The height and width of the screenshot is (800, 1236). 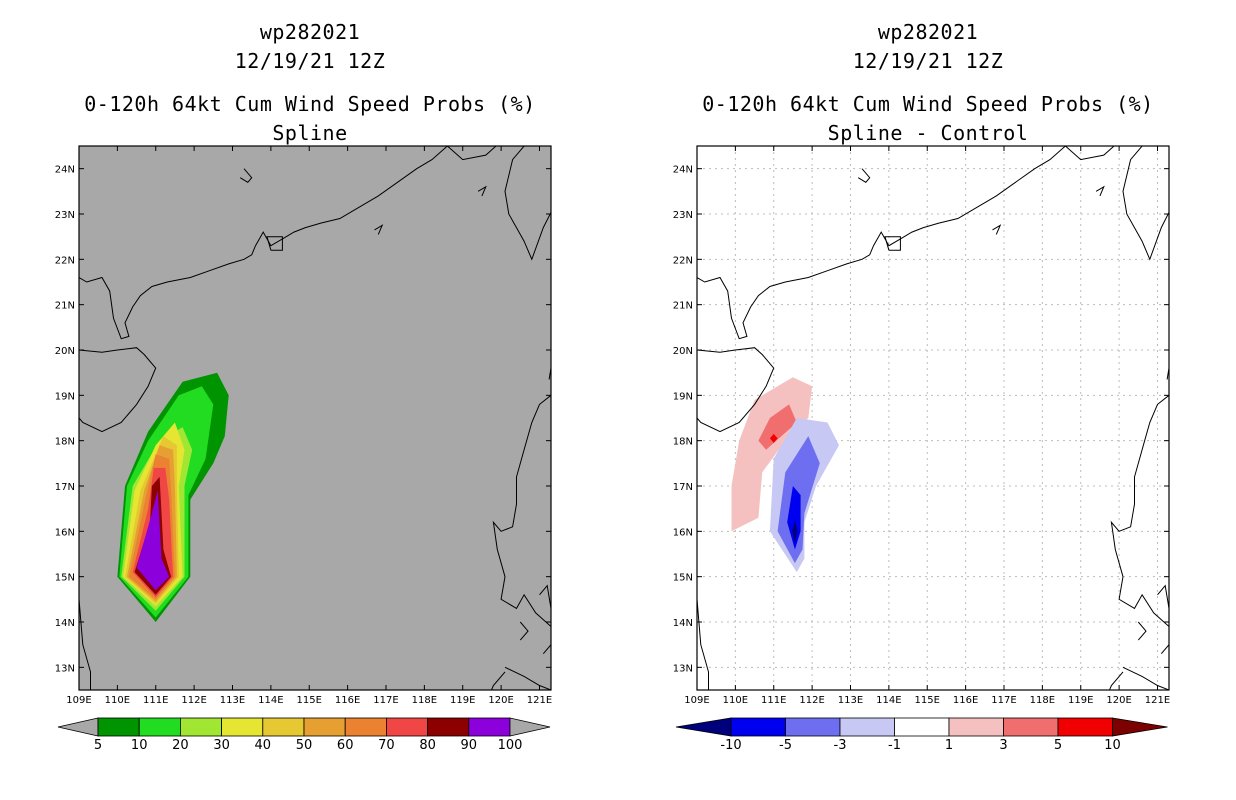 I want to click on right-ytick-label: 18N, so click(x=683, y=442).